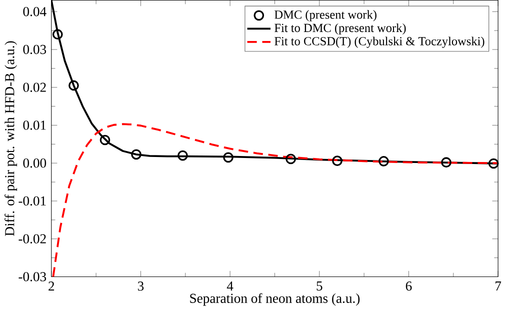 The height and width of the screenshot is (310, 506). Describe the element at coordinates (319, 285) in the screenshot. I see `x-tick-label: 5` at that location.